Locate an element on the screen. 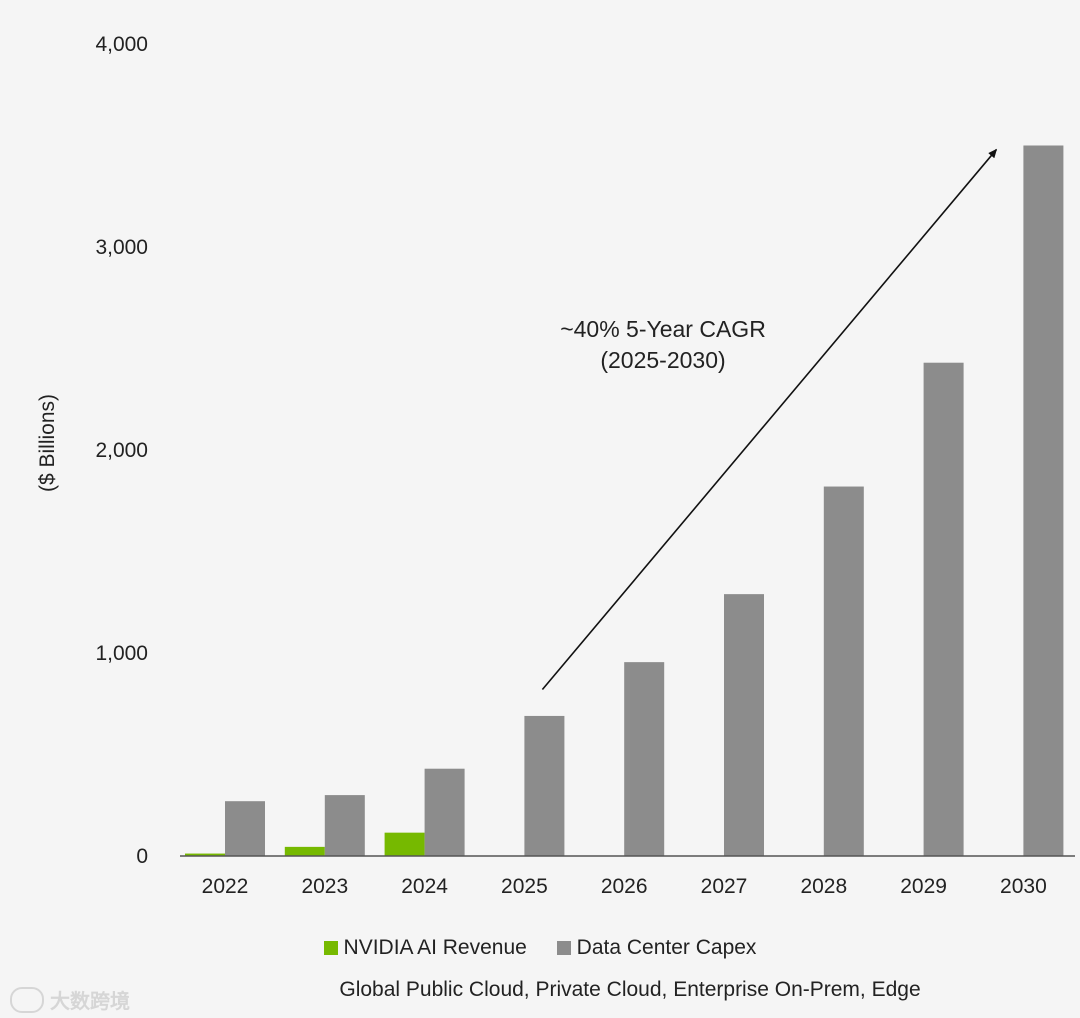  x-axis-ticks: 2022 2023 2024 2025 2026 2027 2028 2029 2030 is located at coordinates (624, 886).